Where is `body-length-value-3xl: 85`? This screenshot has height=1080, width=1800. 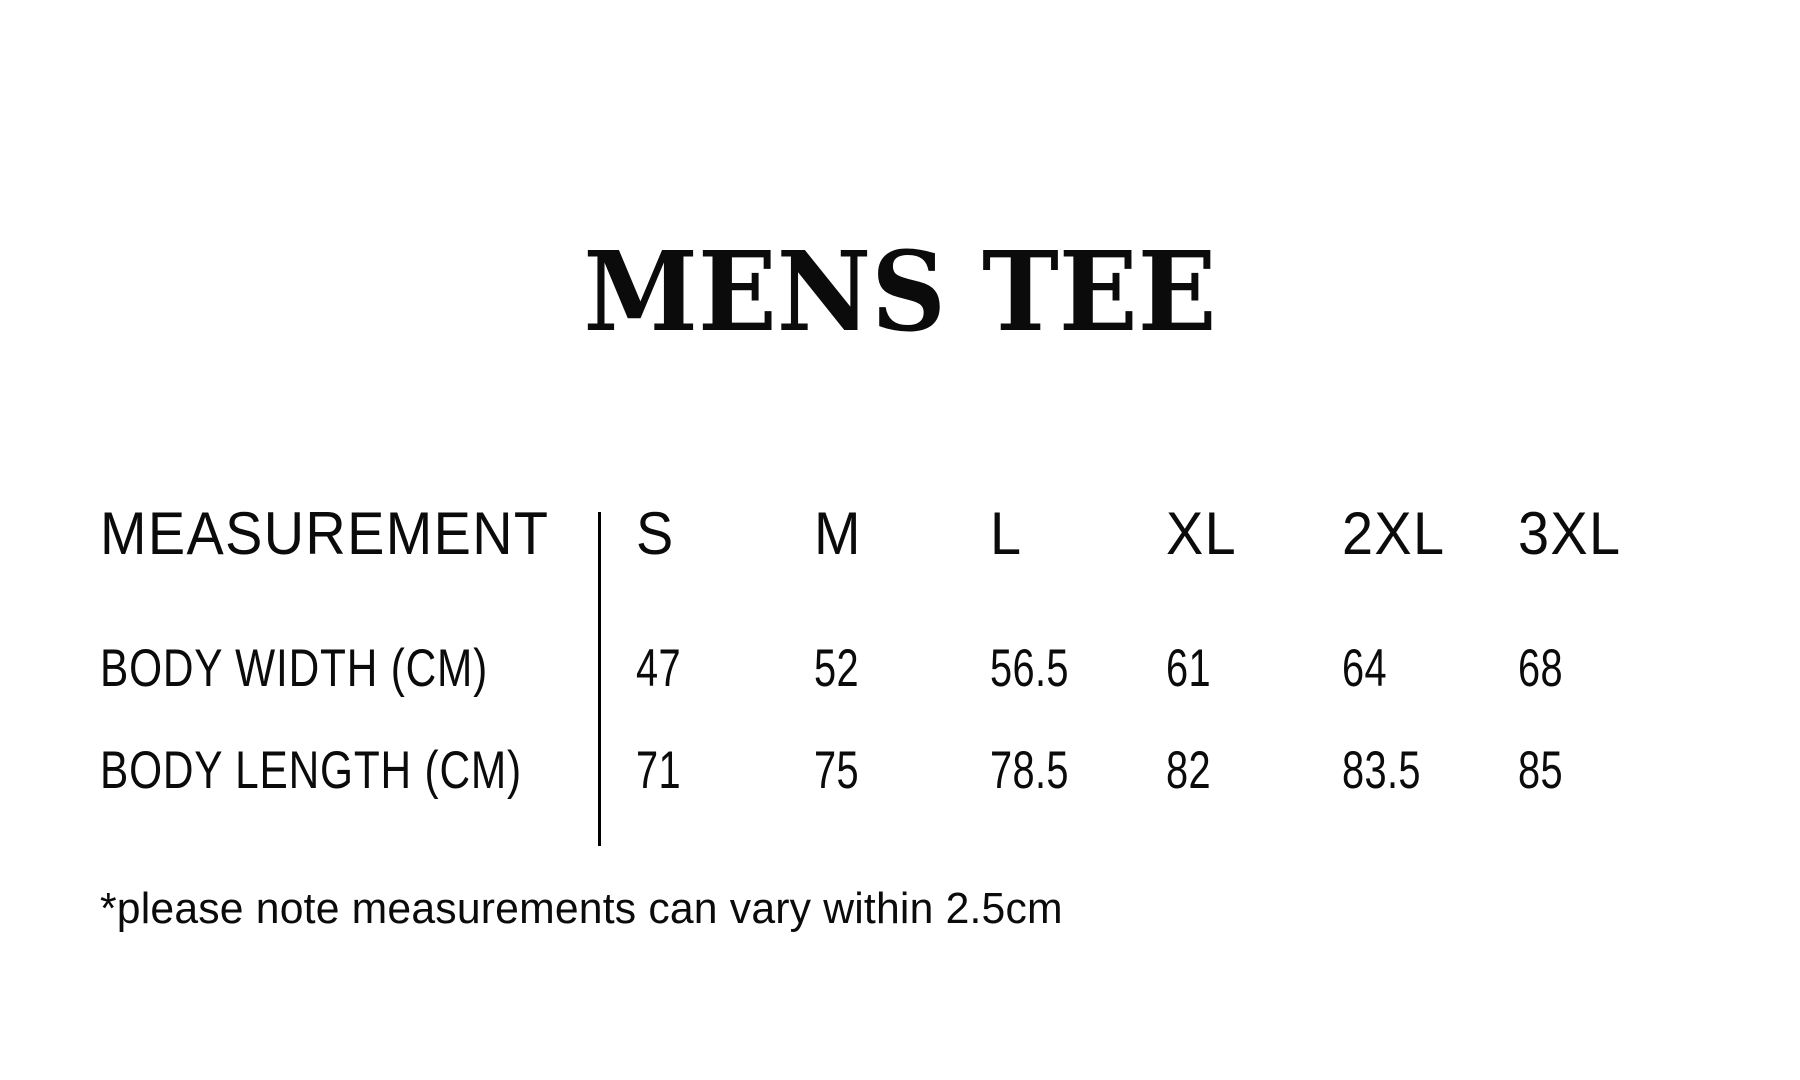
body-length-value-3xl: 85 is located at coordinates (1540, 770).